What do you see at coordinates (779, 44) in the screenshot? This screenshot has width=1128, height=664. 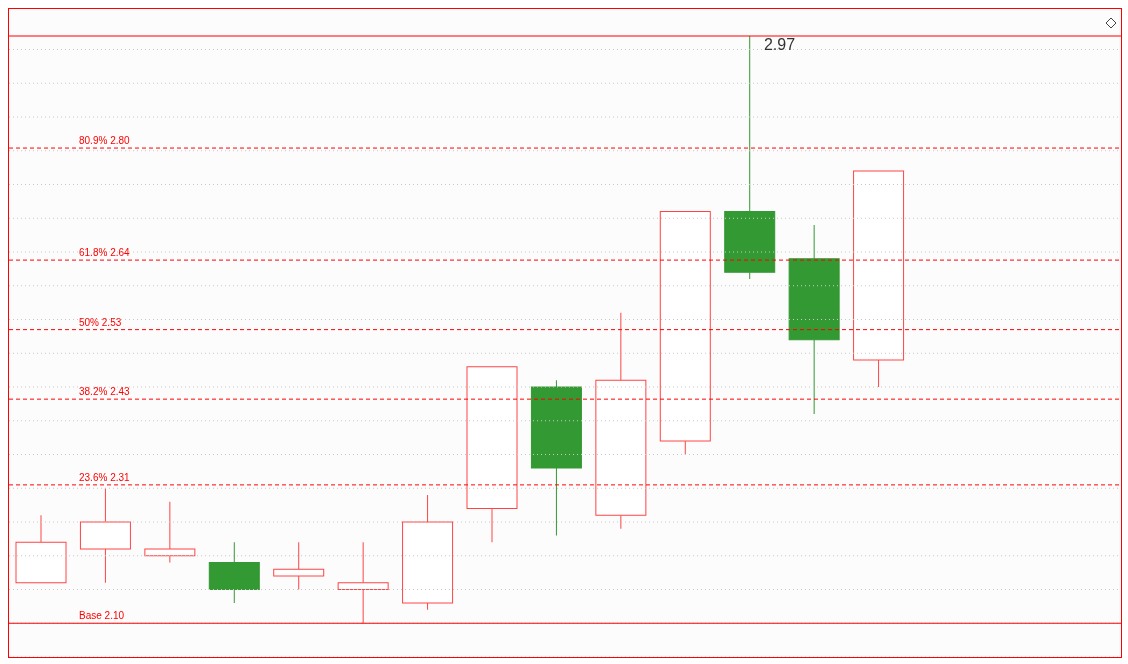 I see `annotation: 2.97` at bounding box center [779, 44].